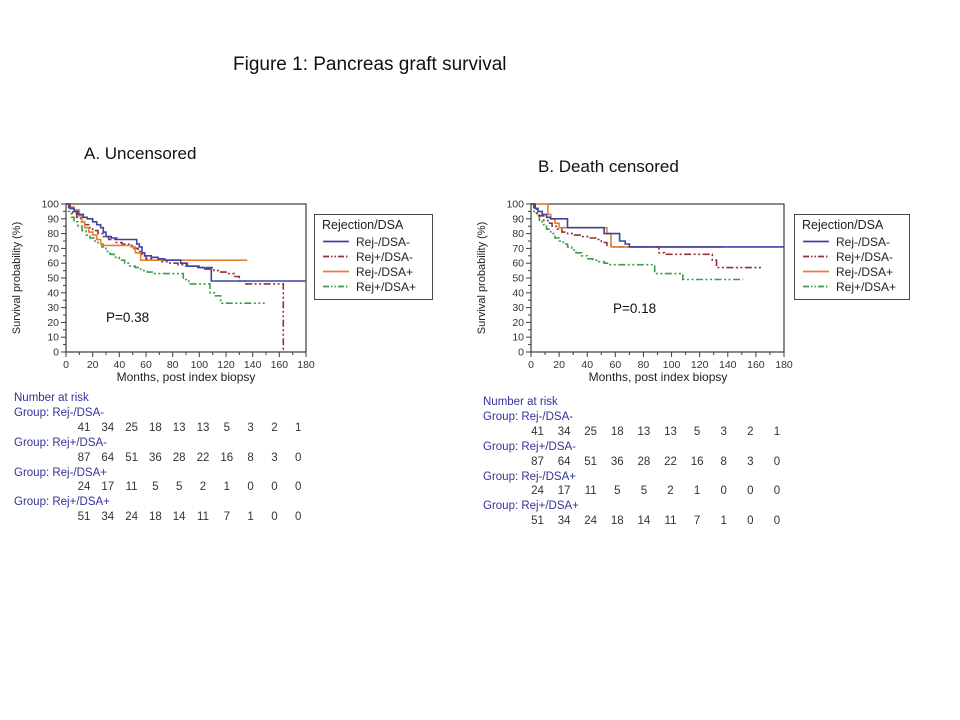  What do you see at coordinates (518, 308) in the screenshot?
I see `y-tick-label: 30` at bounding box center [518, 308].